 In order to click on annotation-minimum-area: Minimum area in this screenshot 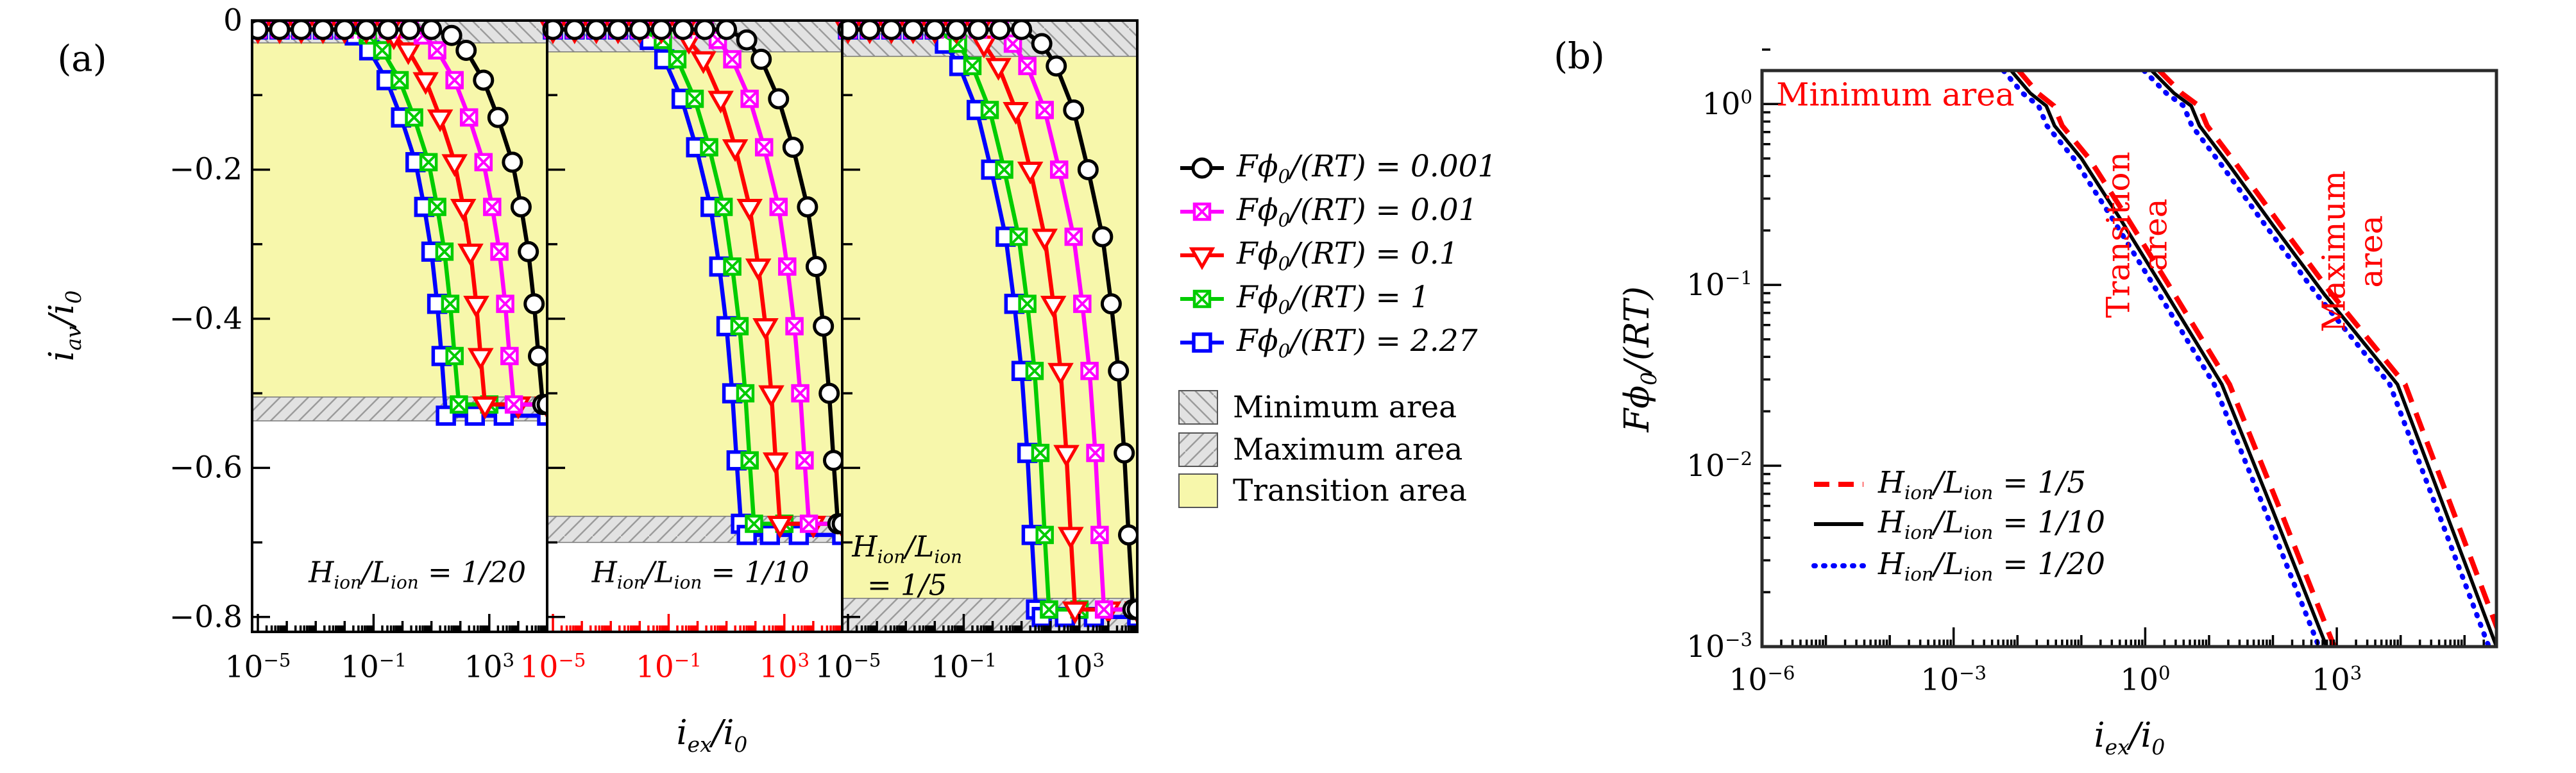, I will do `click(1895, 95)`.